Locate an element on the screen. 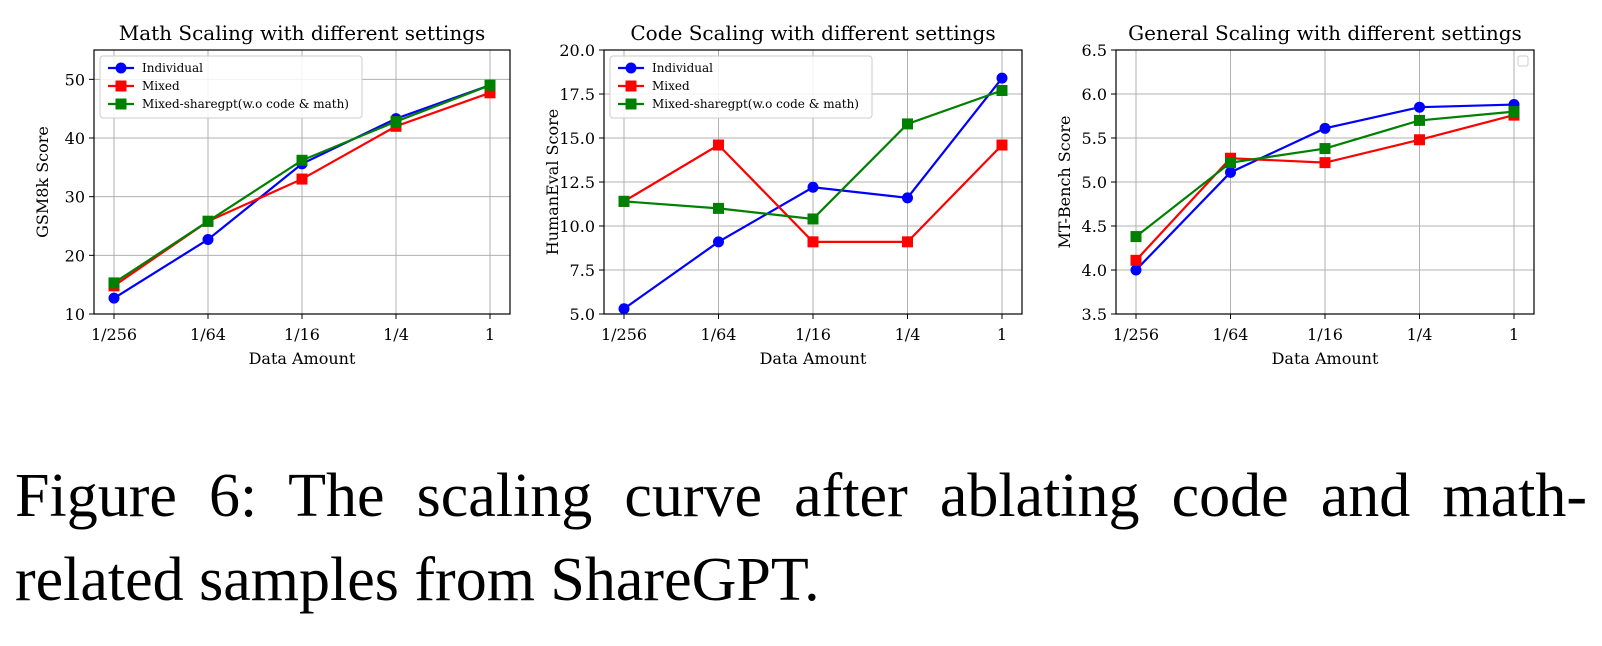  y-tick-label: 10.0 is located at coordinates (577, 226).